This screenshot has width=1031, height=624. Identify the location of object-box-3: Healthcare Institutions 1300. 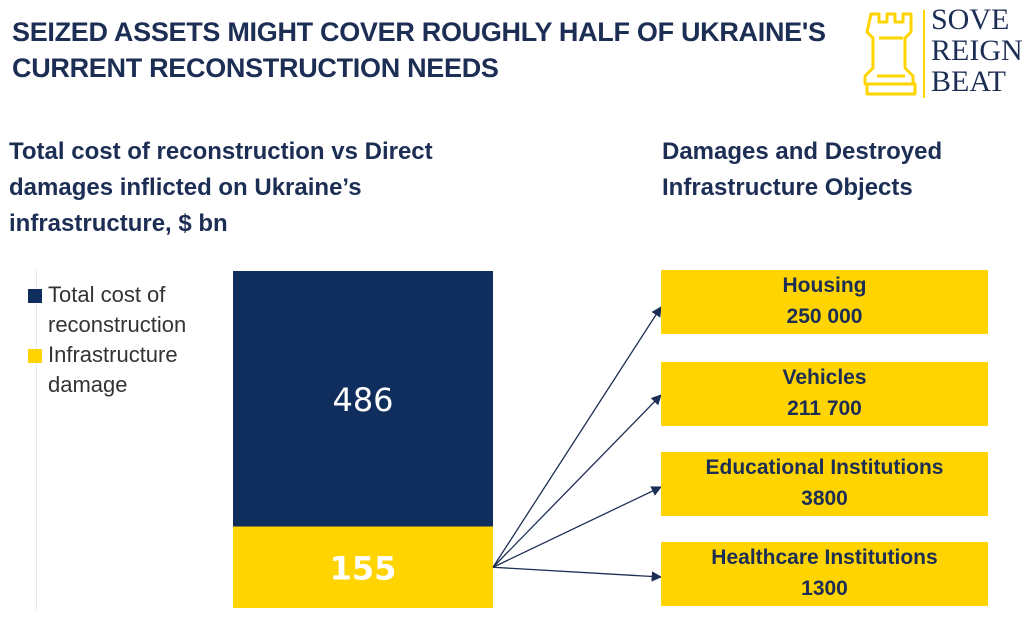
(824, 574).